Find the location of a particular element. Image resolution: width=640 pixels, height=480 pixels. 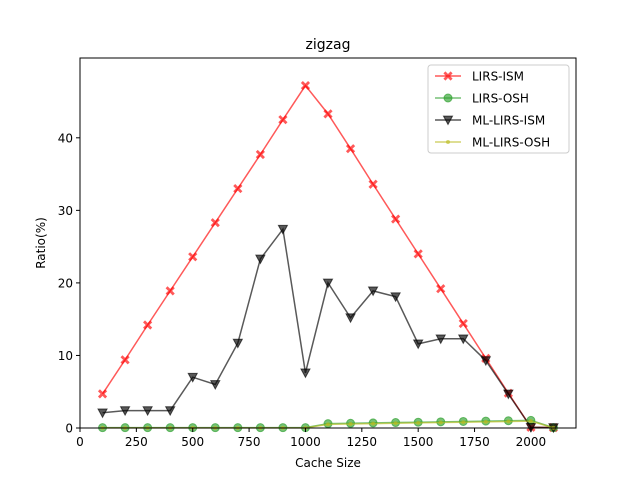

x-tick-label: 500 is located at coordinates (192, 442).